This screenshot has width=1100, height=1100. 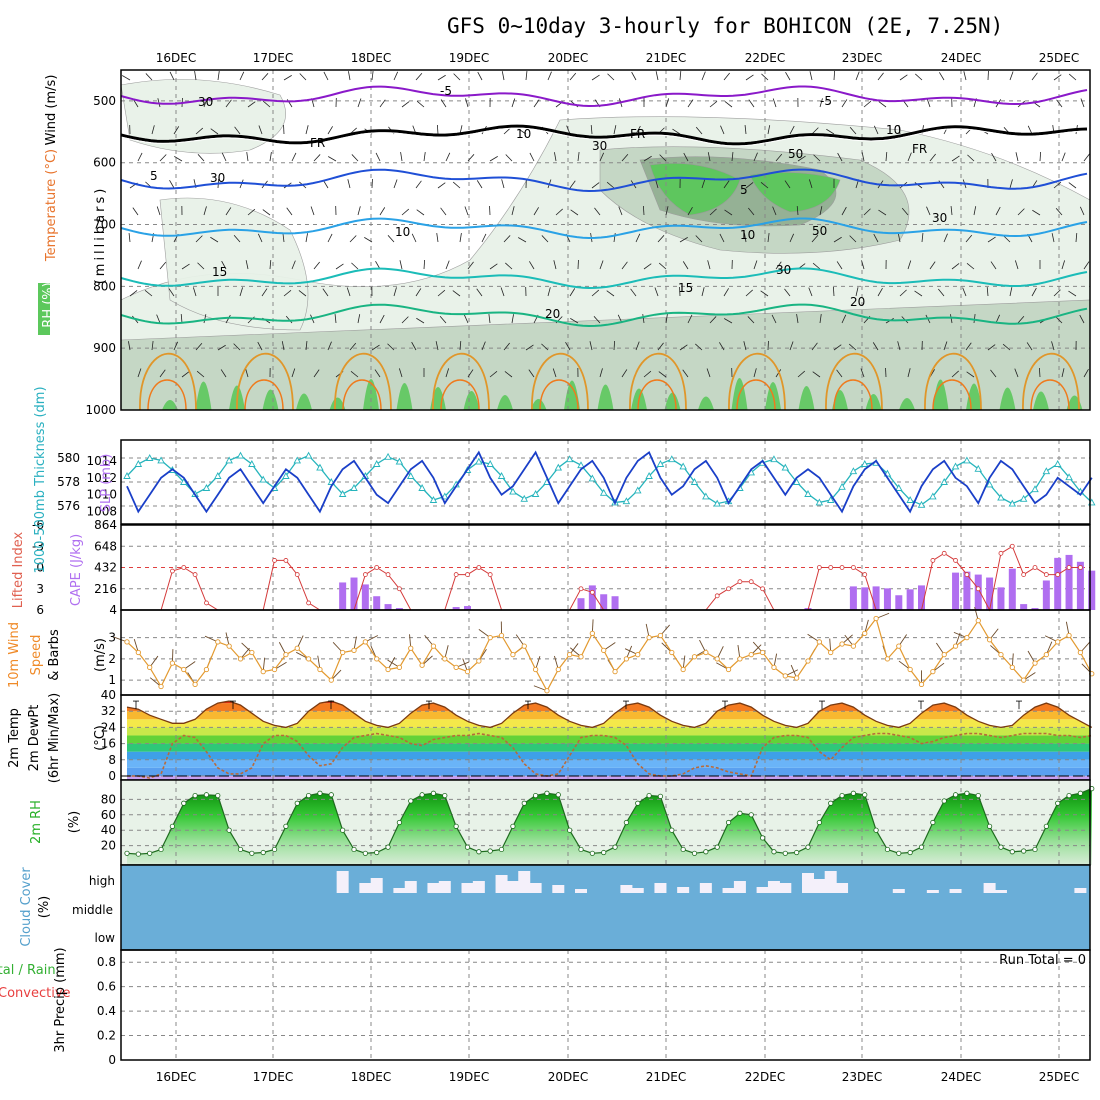 What do you see at coordinates (523, 134) in the screenshot?
I see `rh-label-1: 10` at bounding box center [523, 134].